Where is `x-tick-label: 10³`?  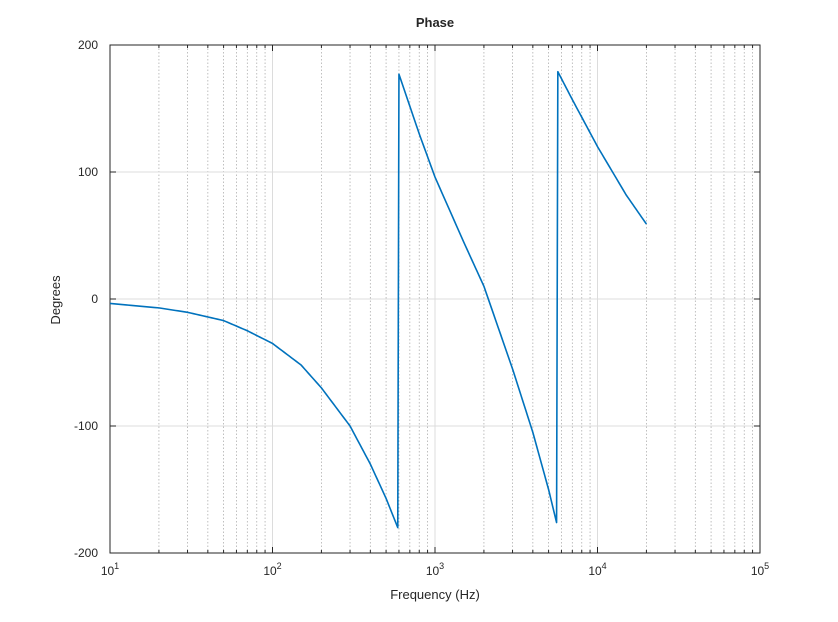
x-tick-label: 10³ is located at coordinates (435, 569).